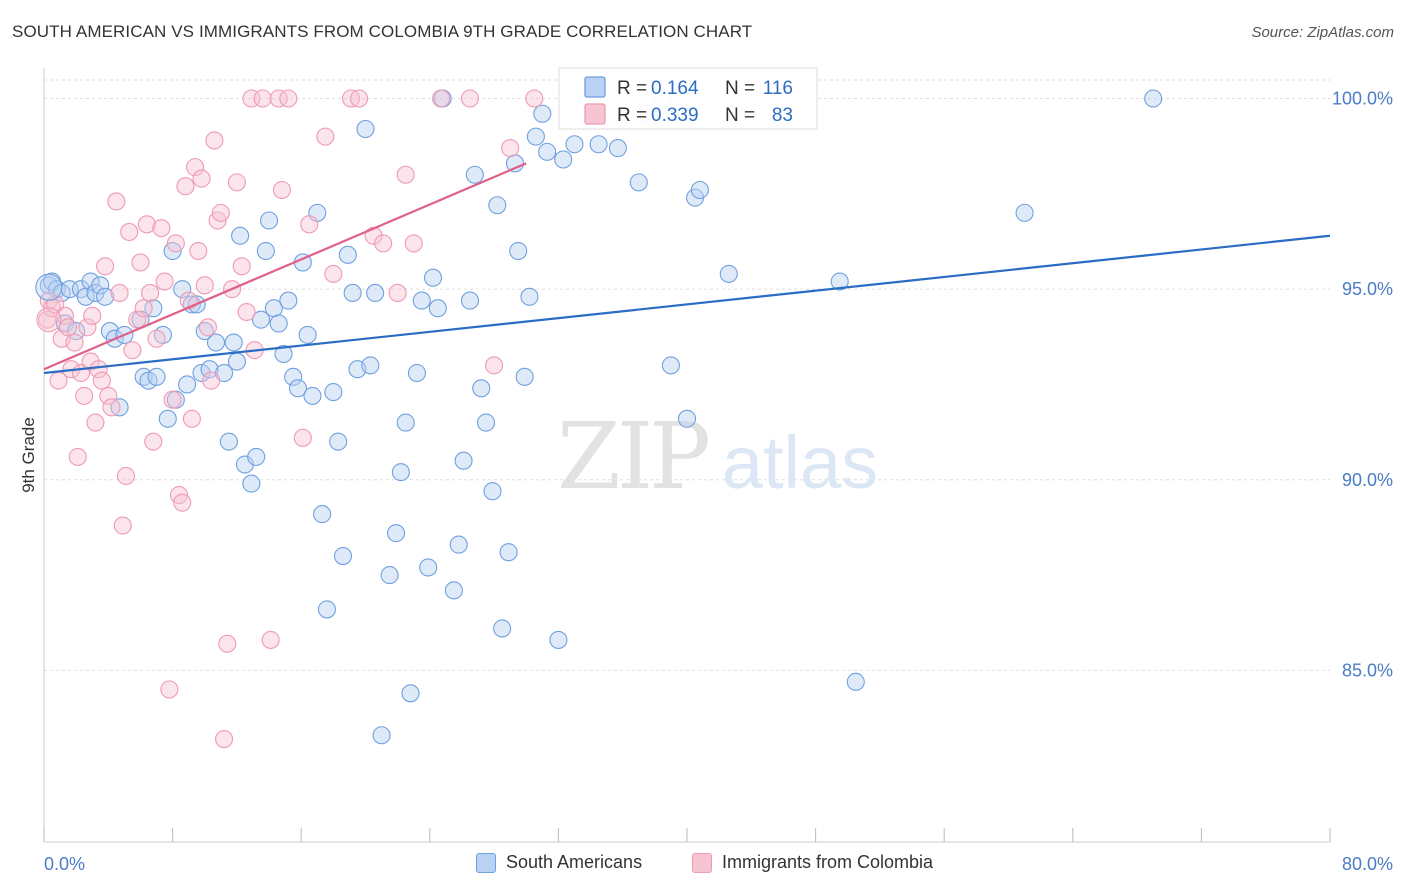  I want to click on point-colombia-cluster, so click(49, 320).